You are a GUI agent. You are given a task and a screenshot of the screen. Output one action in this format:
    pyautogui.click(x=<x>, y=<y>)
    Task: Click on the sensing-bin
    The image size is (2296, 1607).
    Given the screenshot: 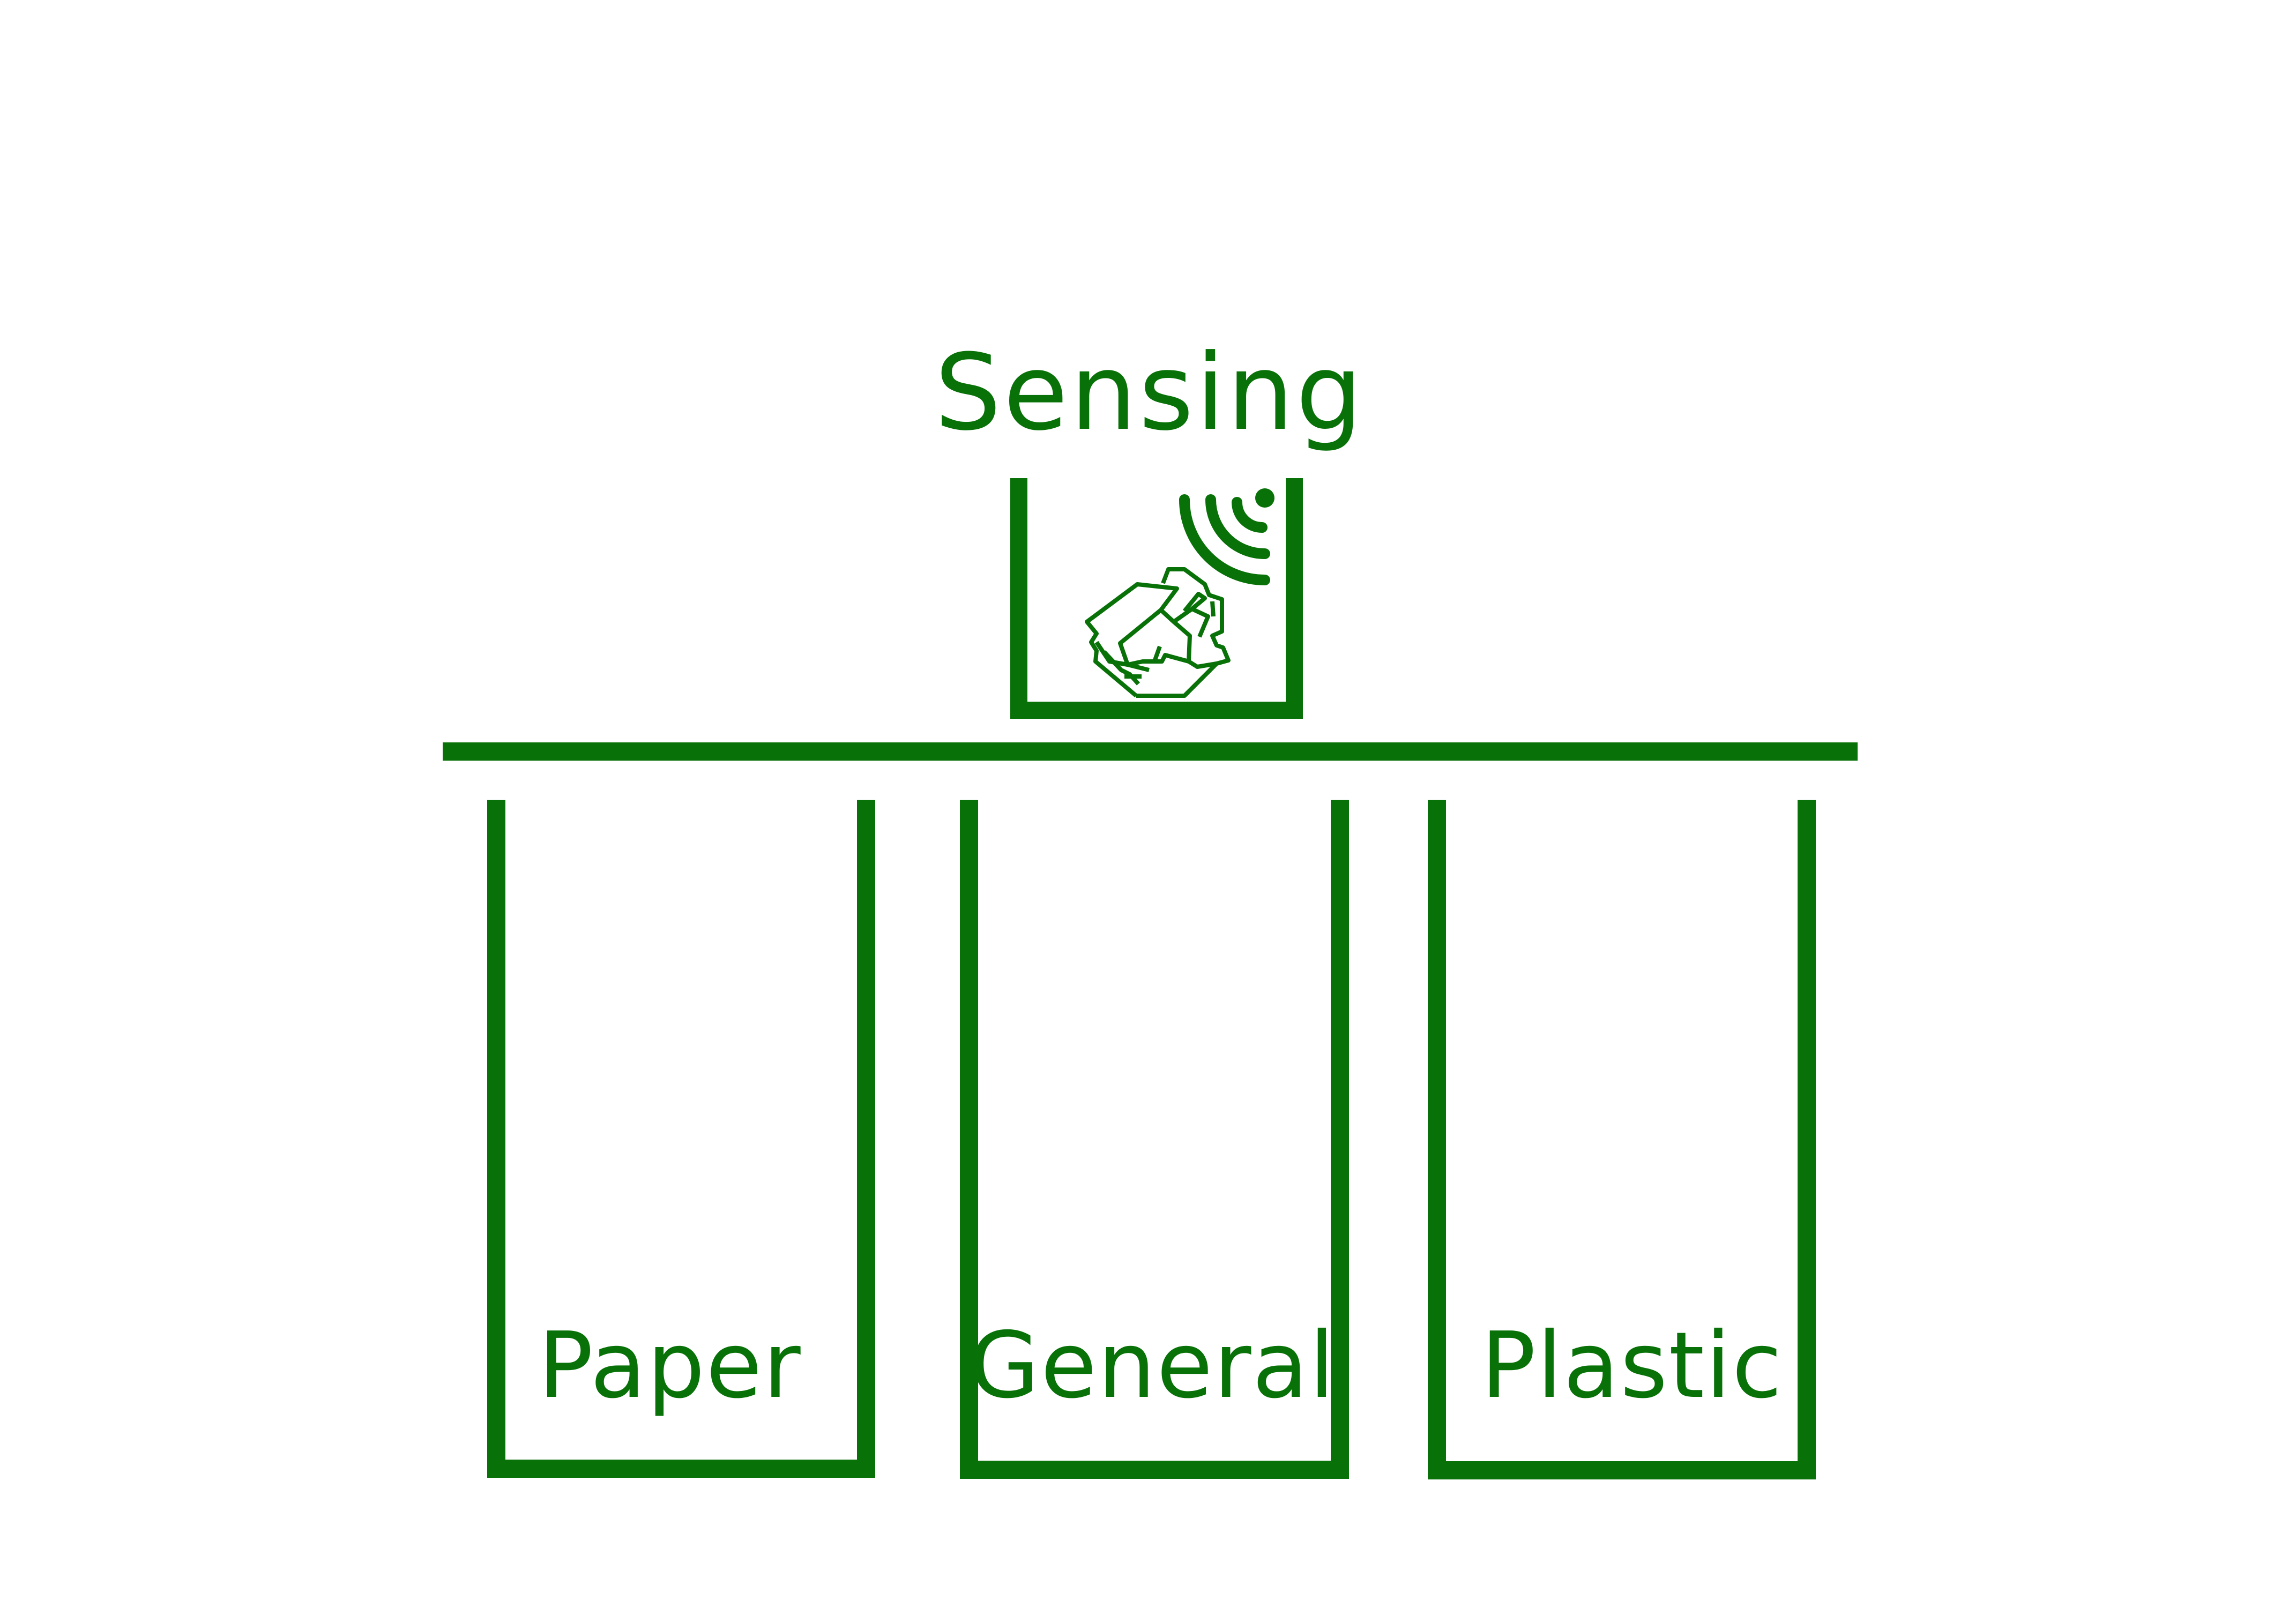 What is the action you would take?
    pyautogui.click(x=1156, y=598)
    